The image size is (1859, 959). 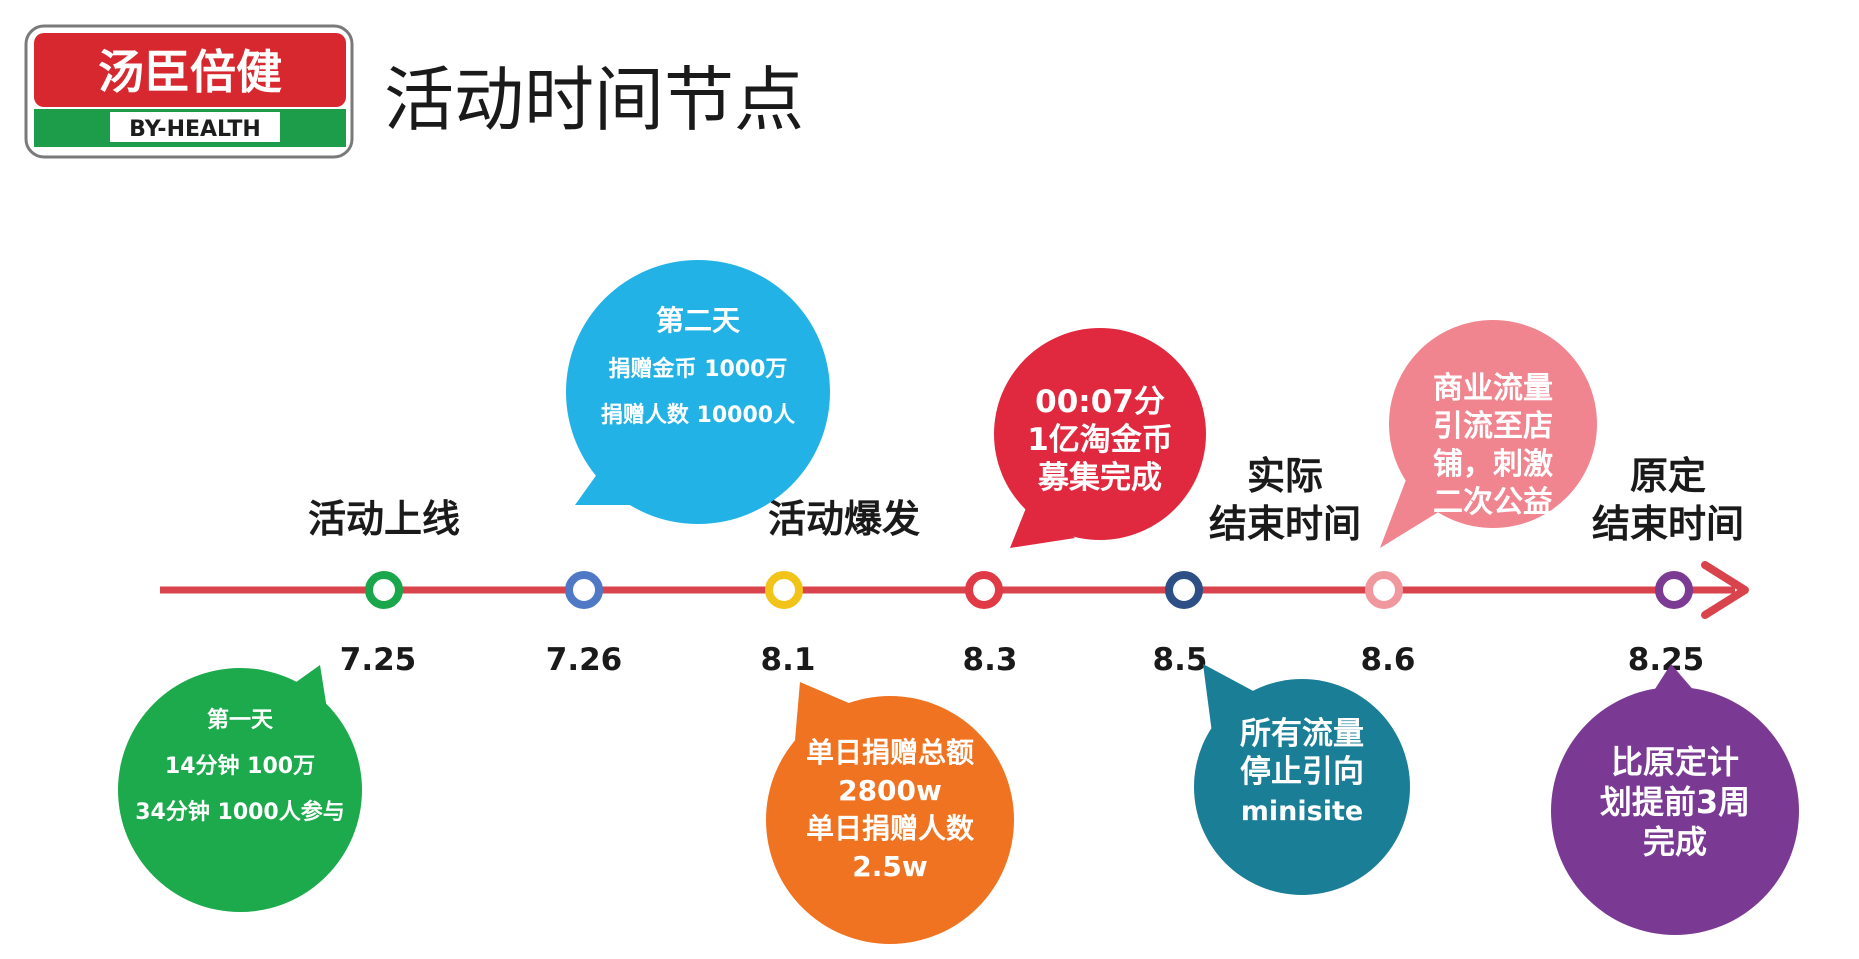 I want to click on bubble-day-one-line-2: 34分钟 1000人参与, so click(x=240, y=812).